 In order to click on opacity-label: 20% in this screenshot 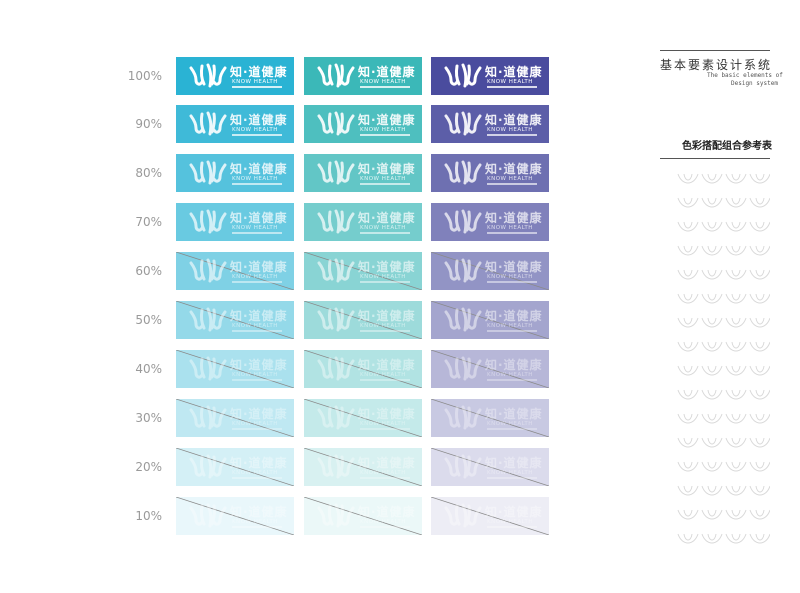, I will do `click(148, 467)`.